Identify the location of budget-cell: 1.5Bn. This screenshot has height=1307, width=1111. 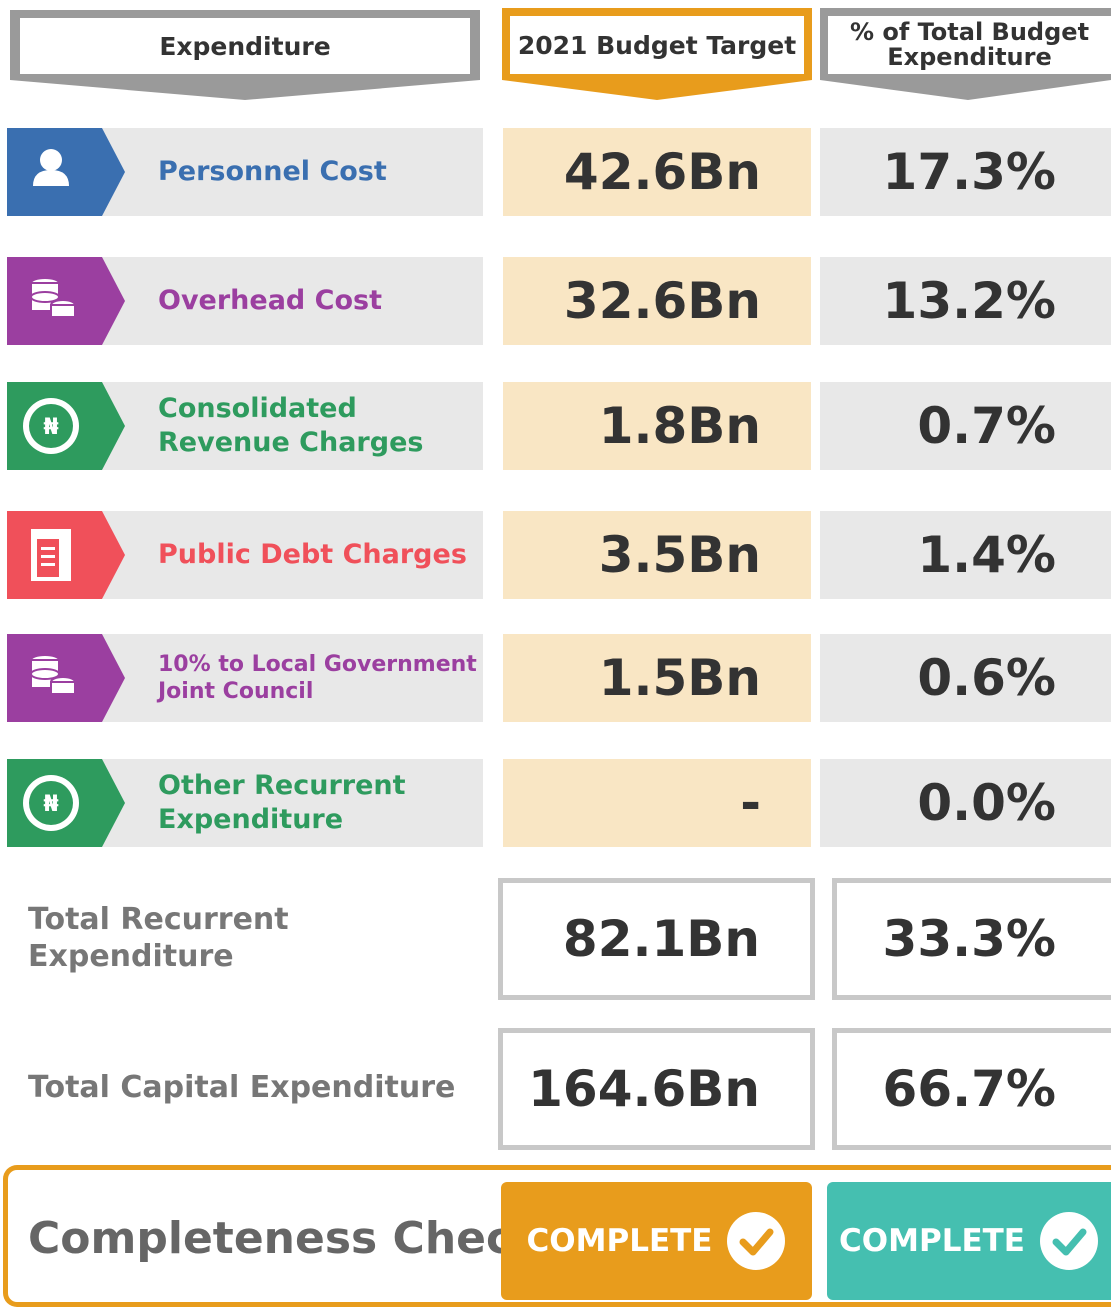
(657, 678).